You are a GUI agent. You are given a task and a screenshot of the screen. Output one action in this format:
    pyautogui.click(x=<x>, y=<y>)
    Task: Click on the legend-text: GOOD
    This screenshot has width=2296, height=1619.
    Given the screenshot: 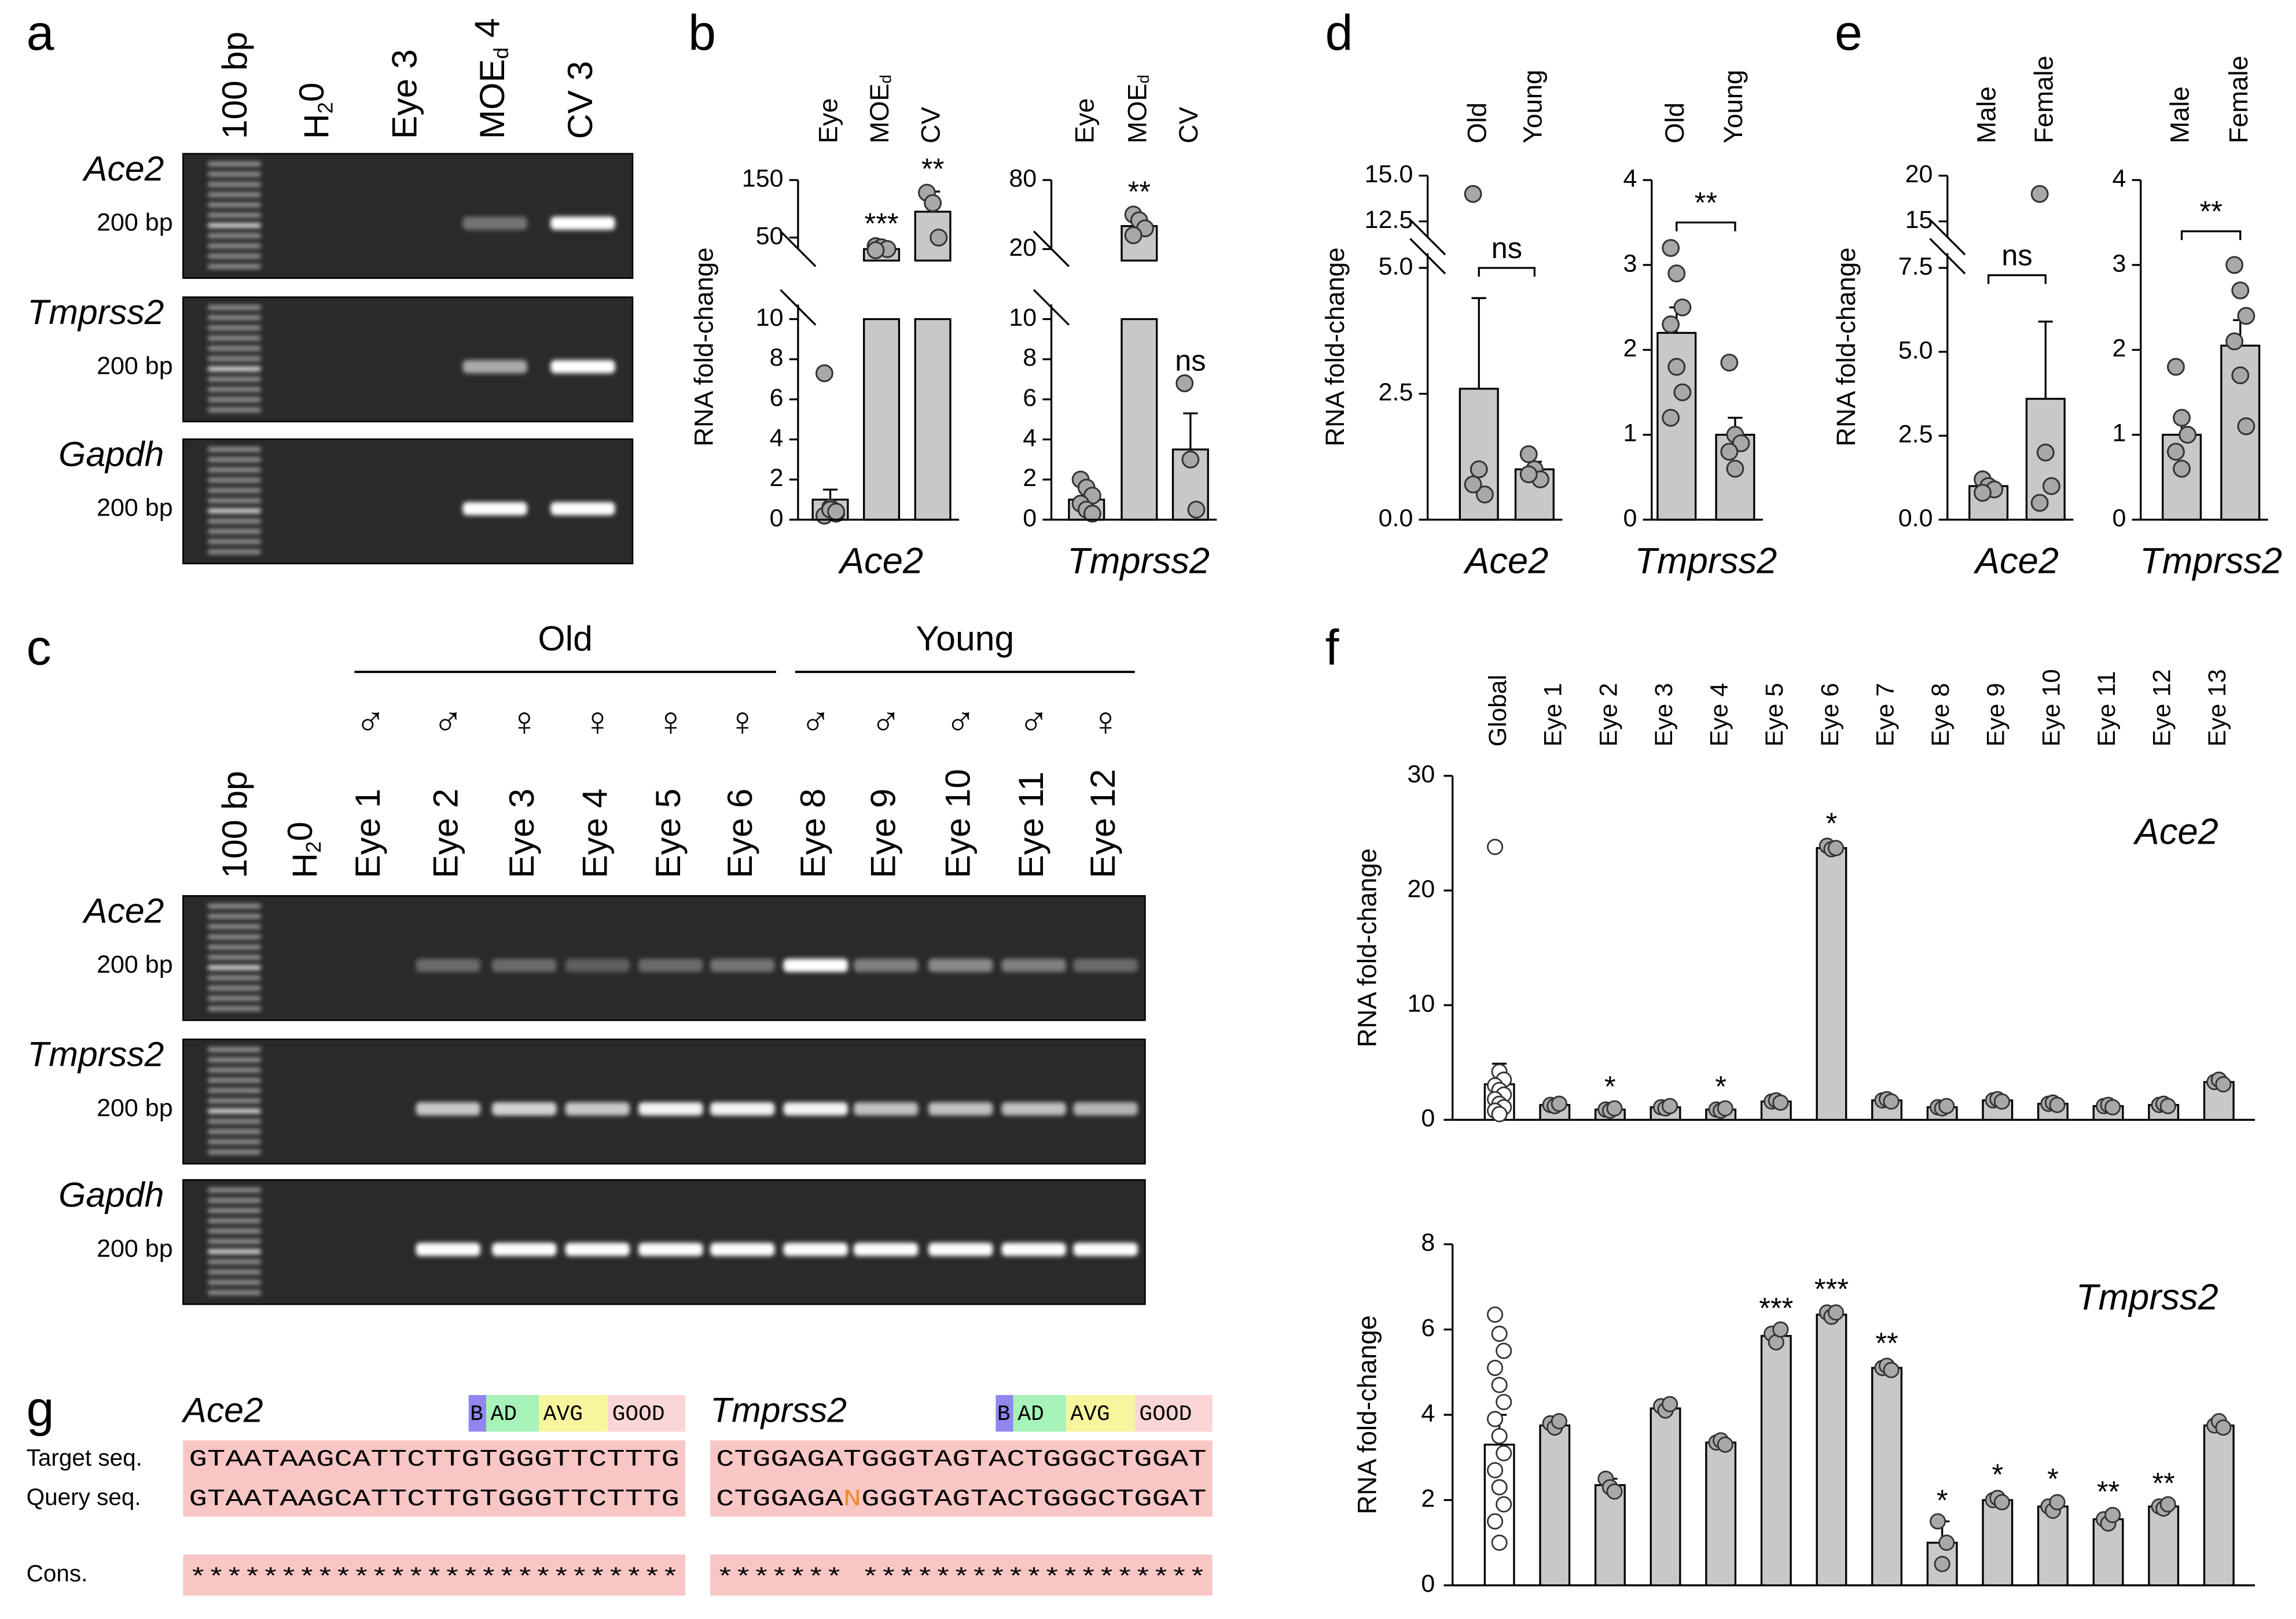 What is the action you would take?
    pyautogui.click(x=1165, y=1414)
    